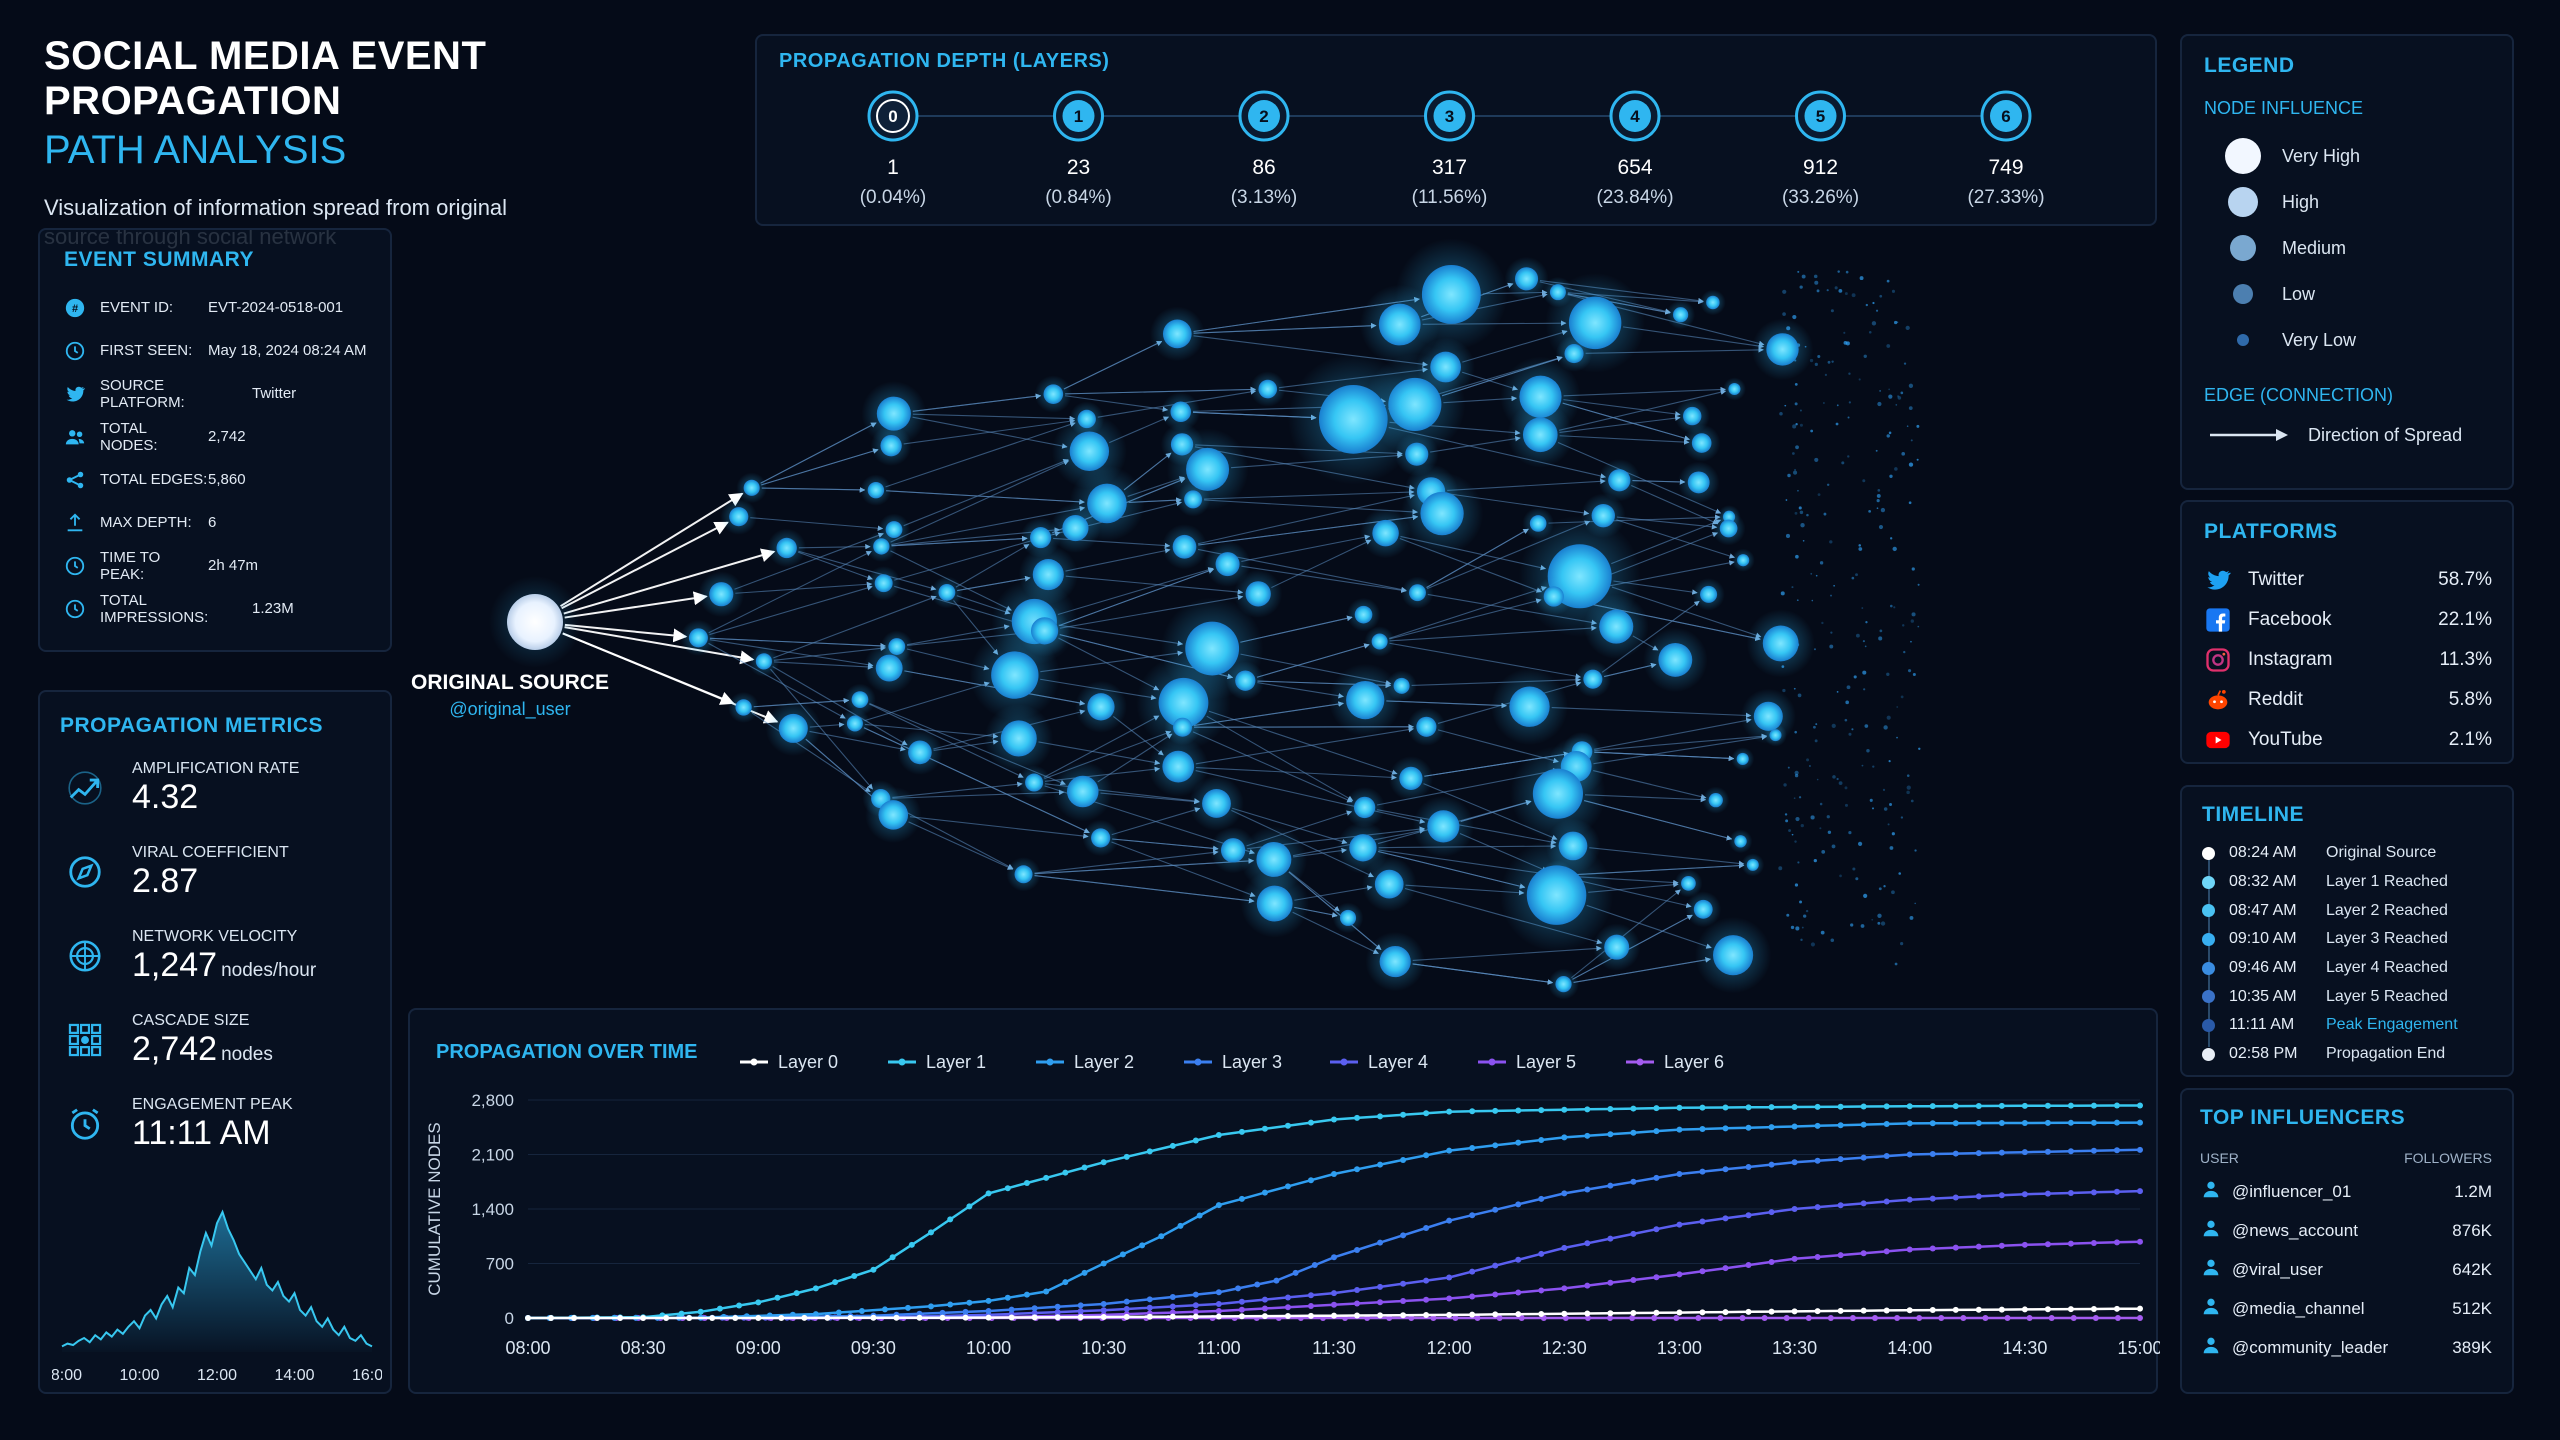 The image size is (2560, 1440). Describe the element at coordinates (1085, 1062) in the screenshot. I see `chart-legend-item: Layer 2` at that location.